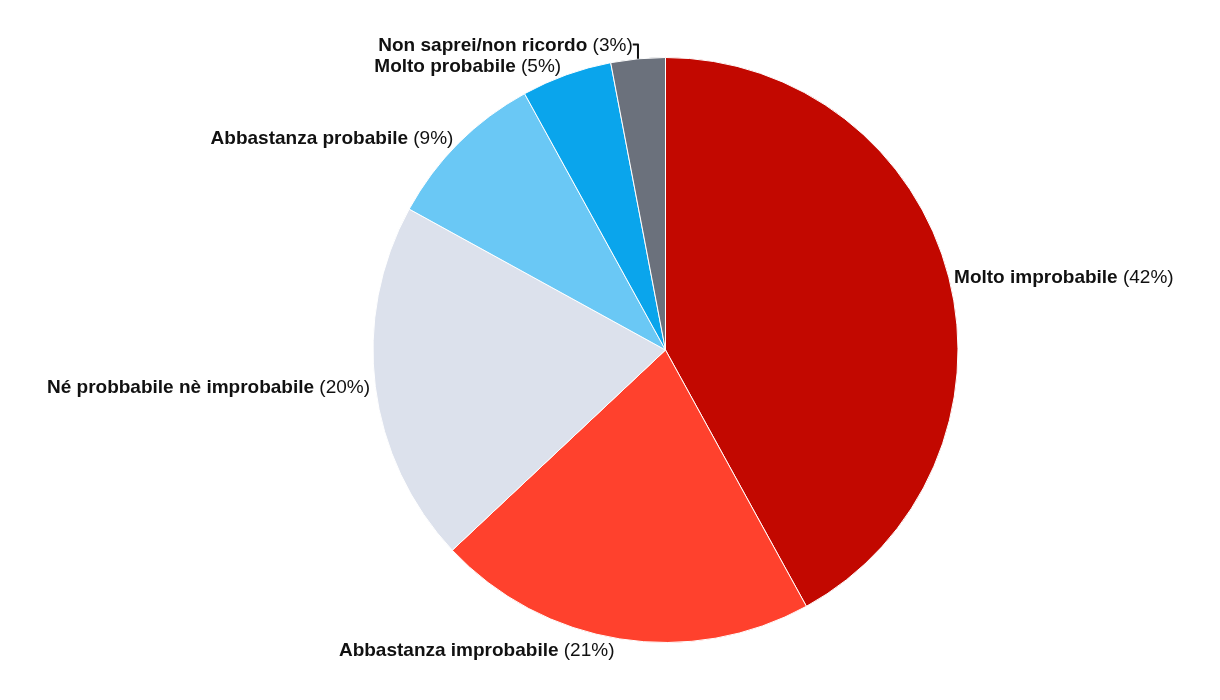  What do you see at coordinates (180, 387) in the screenshot?
I see `slice-label: Né probbabile nè improbabile` at bounding box center [180, 387].